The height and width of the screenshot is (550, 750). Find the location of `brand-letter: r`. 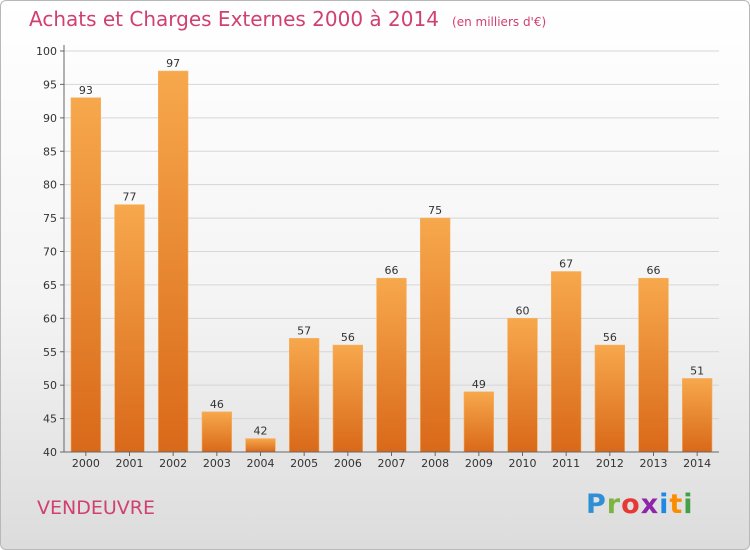

brand-letter: r is located at coordinates (614, 504).